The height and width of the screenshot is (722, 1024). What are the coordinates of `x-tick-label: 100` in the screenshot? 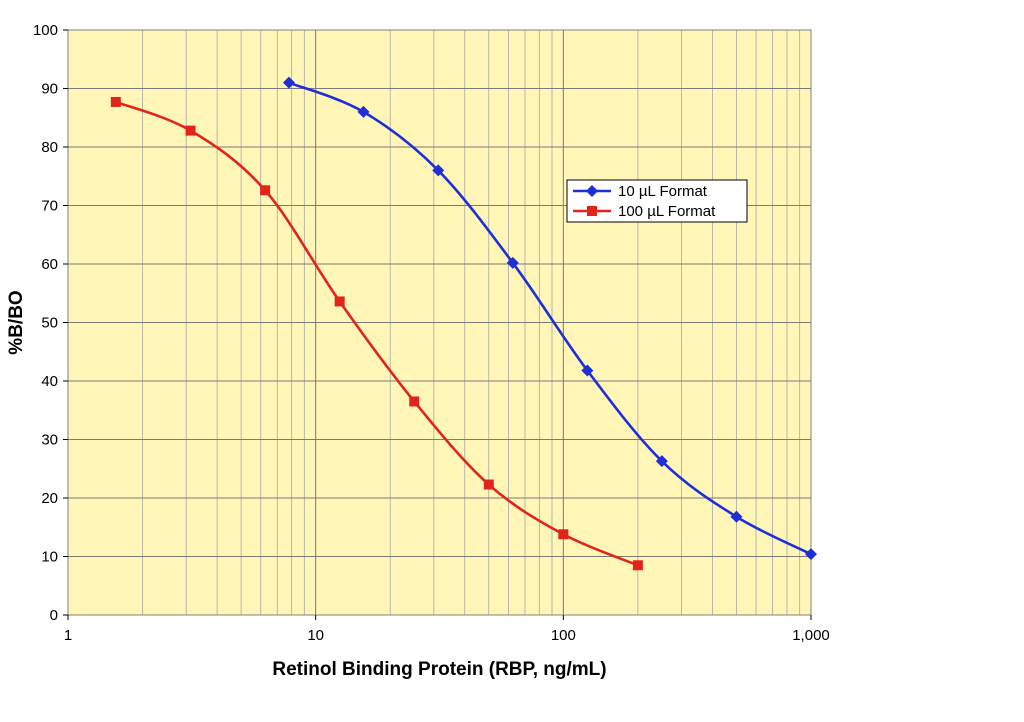 It's located at (563, 635).